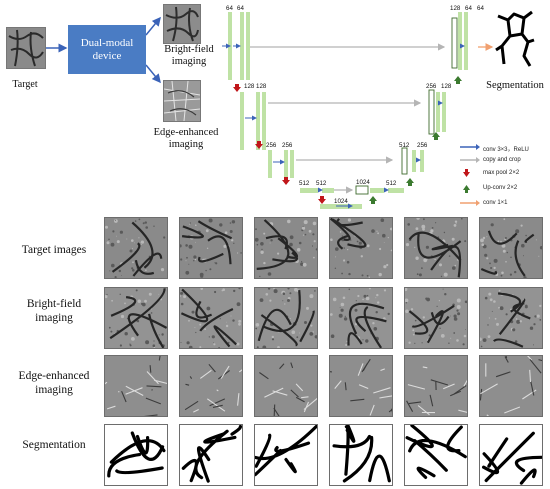 This screenshot has height=489, width=550. I want to click on bright-field-label: Bright-field imaging, so click(189, 55).